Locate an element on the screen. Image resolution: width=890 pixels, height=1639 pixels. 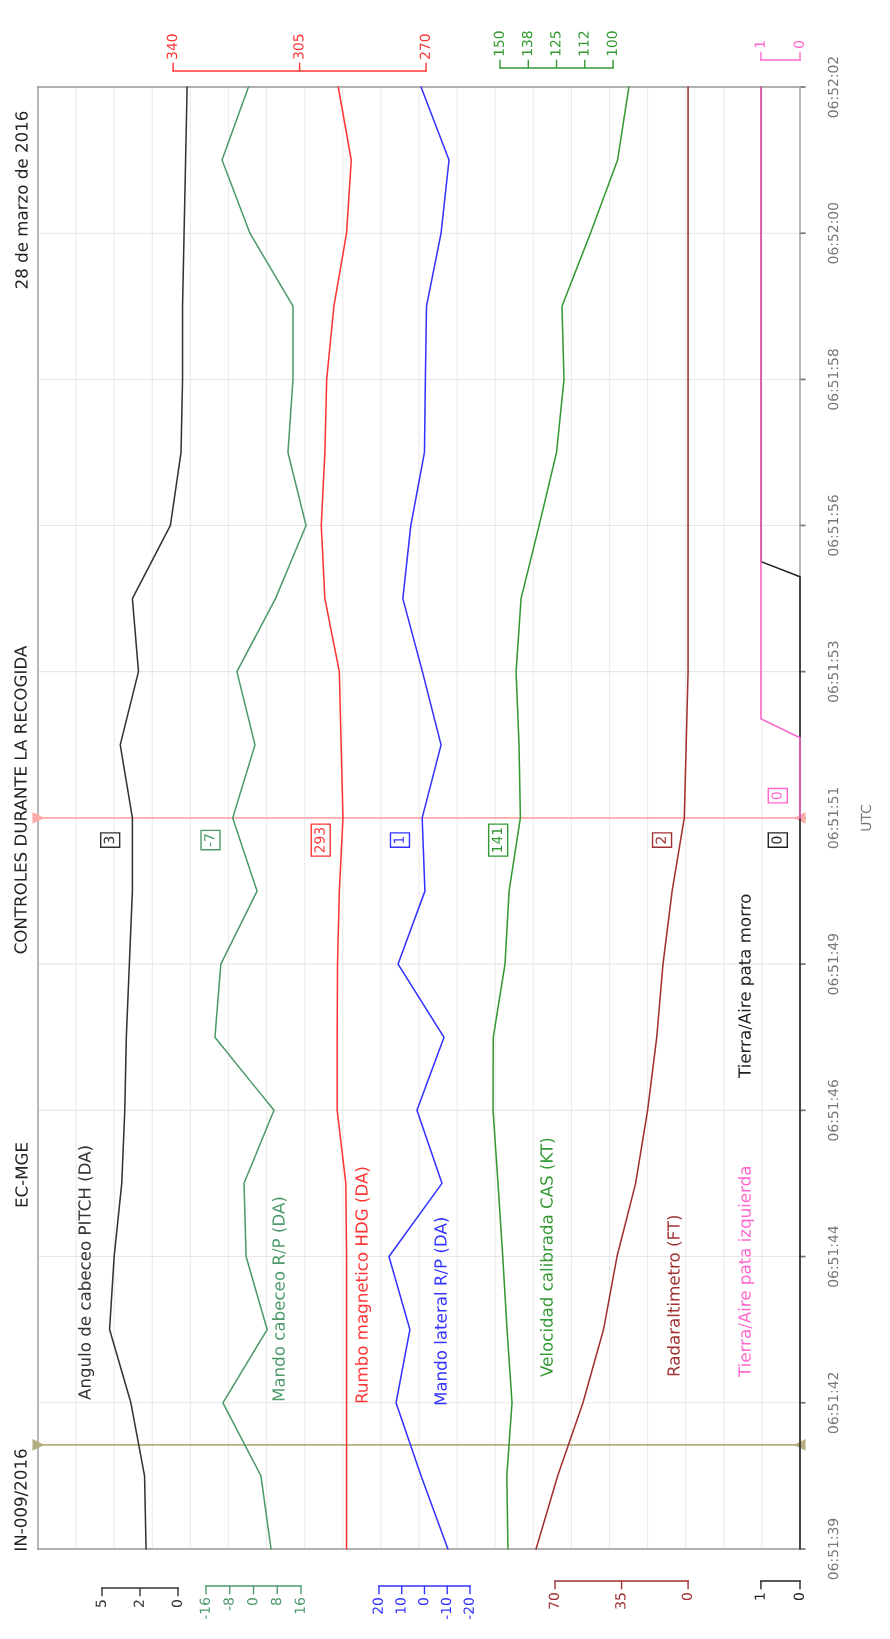
x2-tick-label: 150 is located at coordinates (499, 43).